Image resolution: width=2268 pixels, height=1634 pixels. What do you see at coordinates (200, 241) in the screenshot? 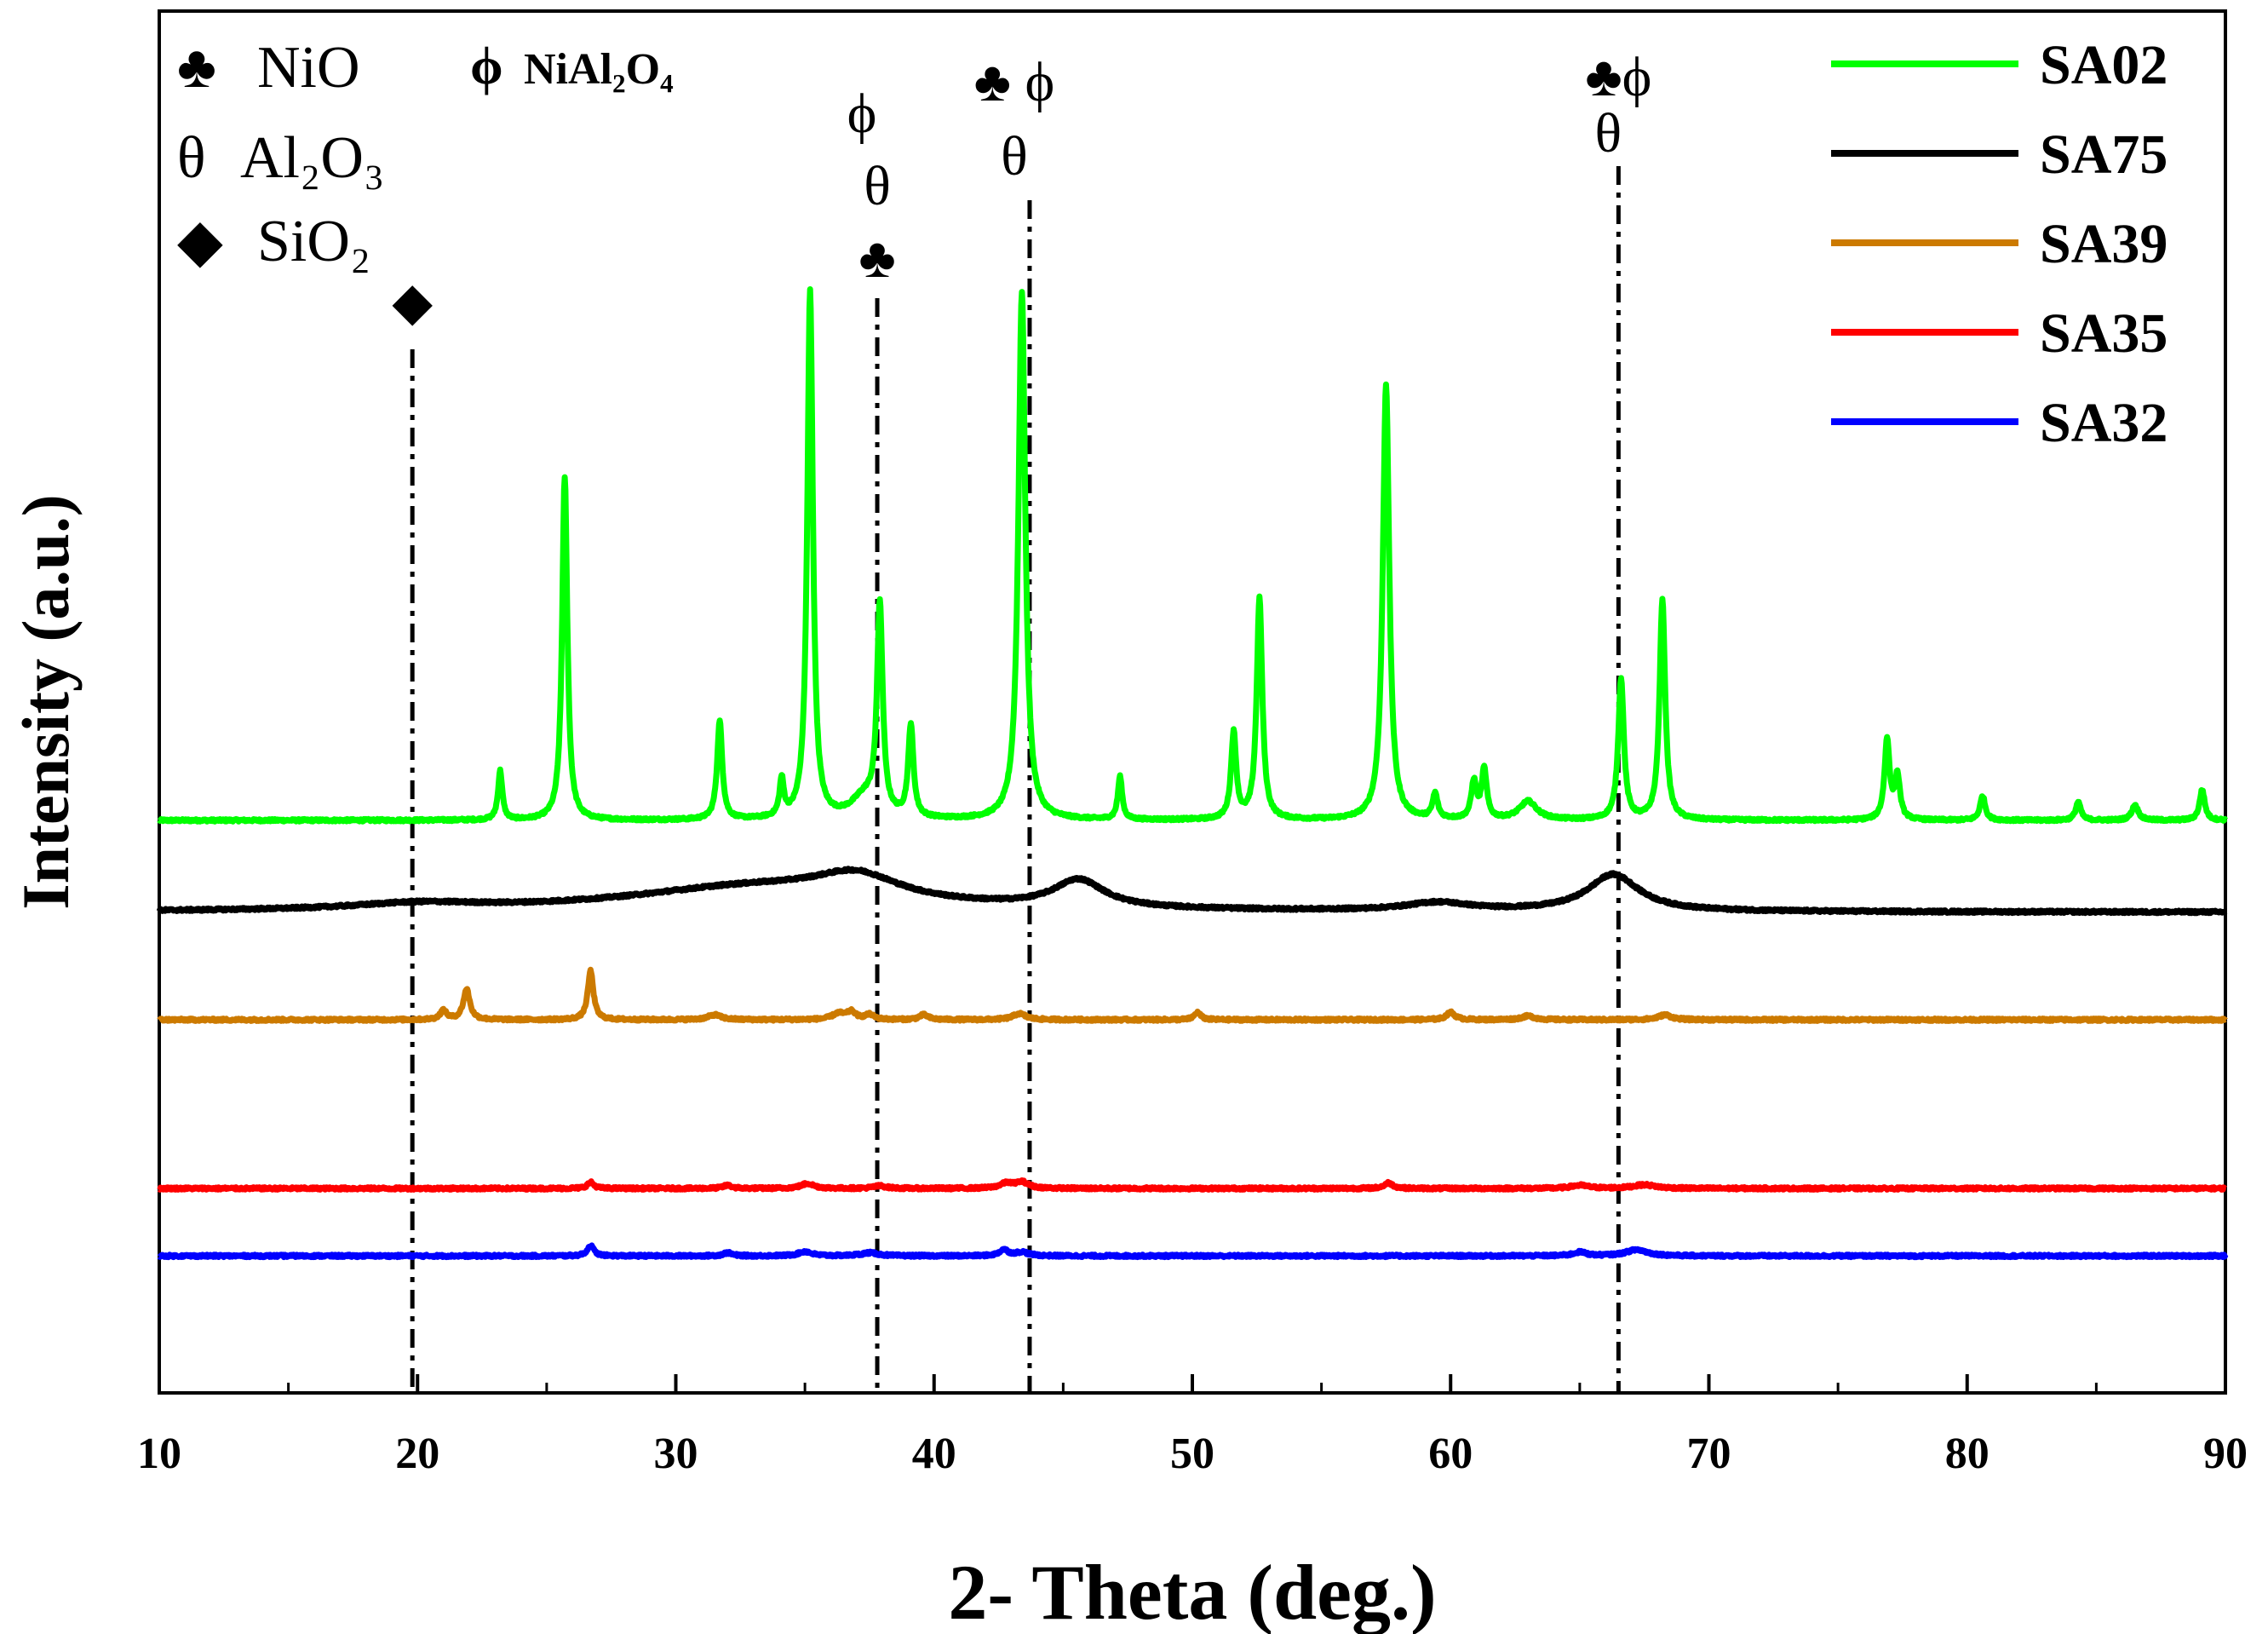
I see `phase-symbol-sio2: ◆` at bounding box center [200, 241].